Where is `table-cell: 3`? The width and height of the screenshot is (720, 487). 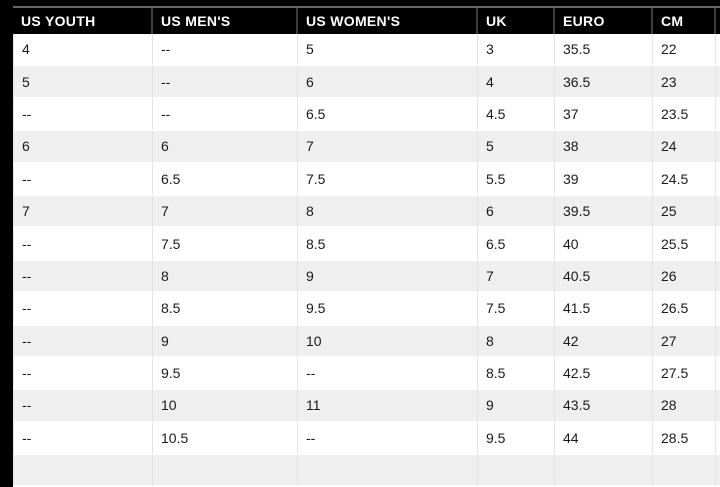 table-cell: 3 is located at coordinates (516, 50).